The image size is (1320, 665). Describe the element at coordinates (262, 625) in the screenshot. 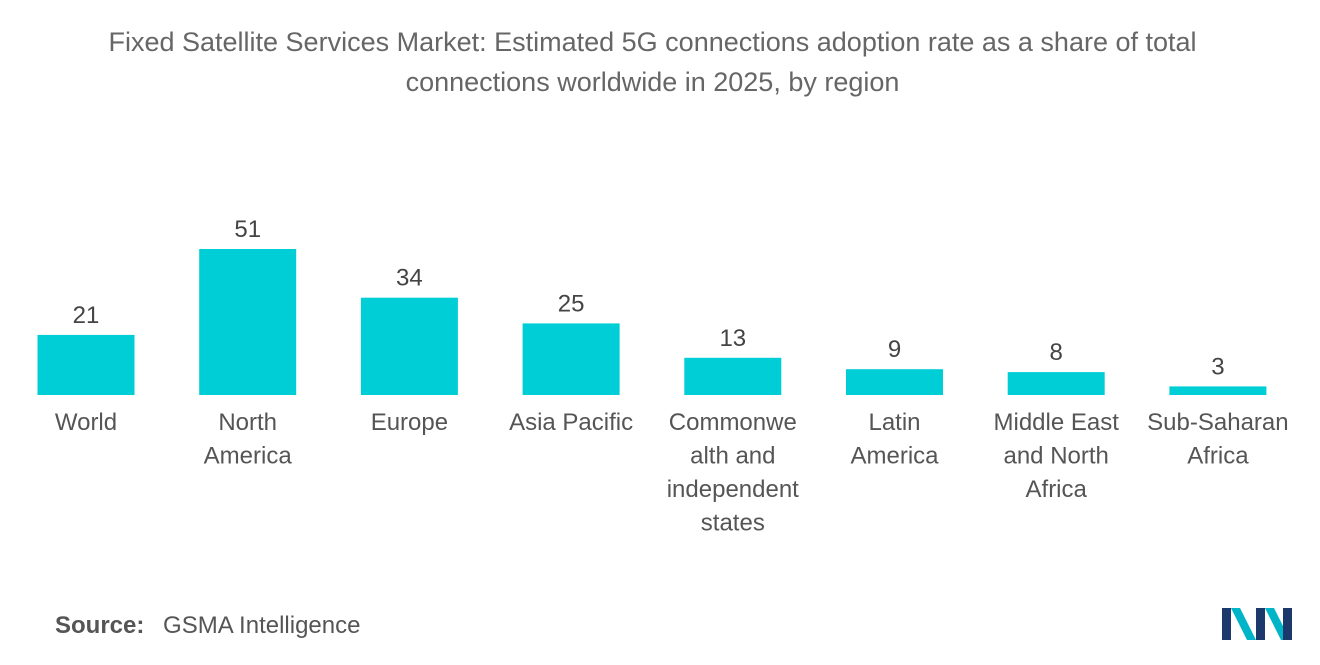

I see `source-text: GSMA Intelligence` at that location.